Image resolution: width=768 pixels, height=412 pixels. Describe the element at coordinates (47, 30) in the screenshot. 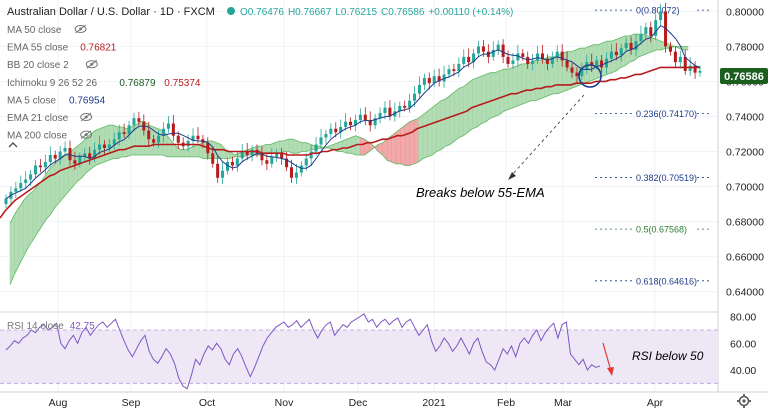

I see `indicator-row: MA 50 close` at that location.